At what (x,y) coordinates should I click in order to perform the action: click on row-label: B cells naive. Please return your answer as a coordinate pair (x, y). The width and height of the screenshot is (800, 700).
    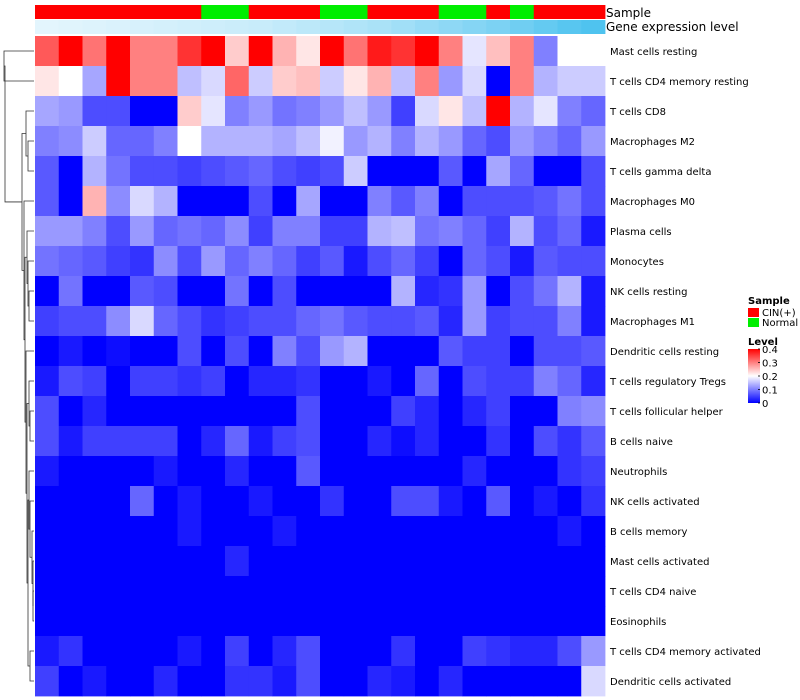
    Looking at the image, I should click on (641, 442).